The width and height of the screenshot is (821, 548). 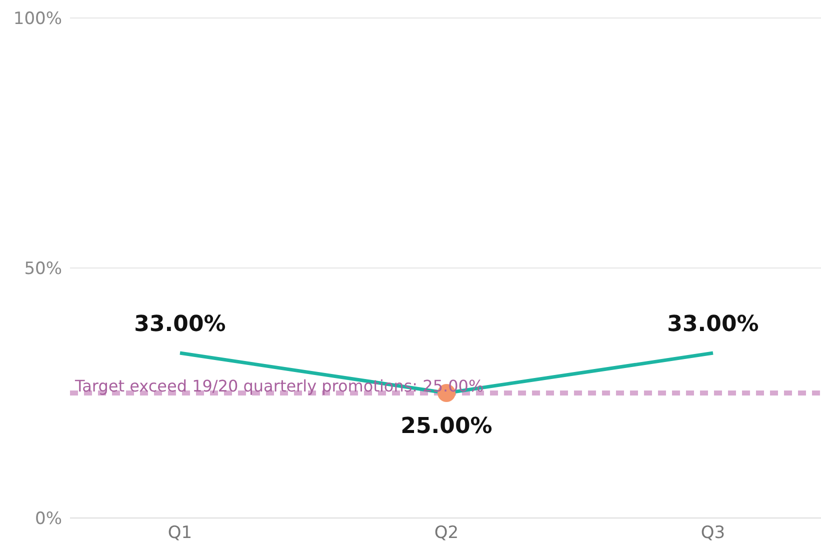 What do you see at coordinates (713, 533) in the screenshot?
I see `x-tick-label: Q3` at bounding box center [713, 533].